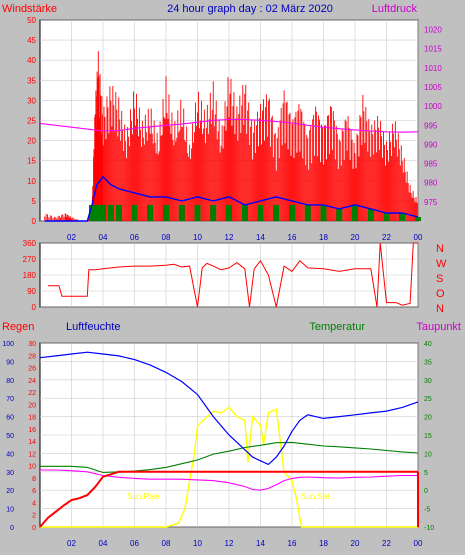  I want to click on pressure-axis-label: Luftdruck, so click(395, 9).